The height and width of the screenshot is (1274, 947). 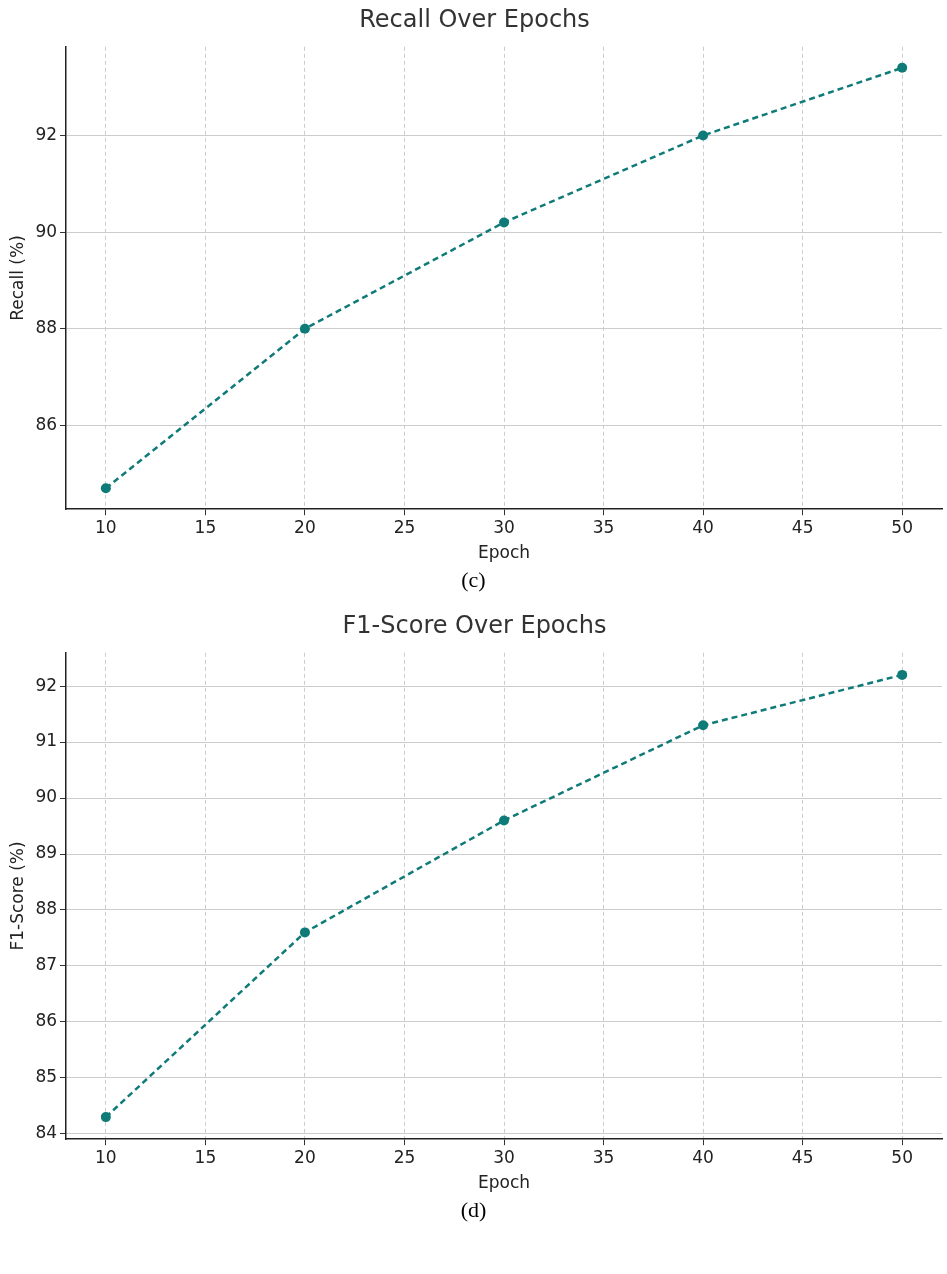 I want to click on text: (c), so click(x=473, y=580).